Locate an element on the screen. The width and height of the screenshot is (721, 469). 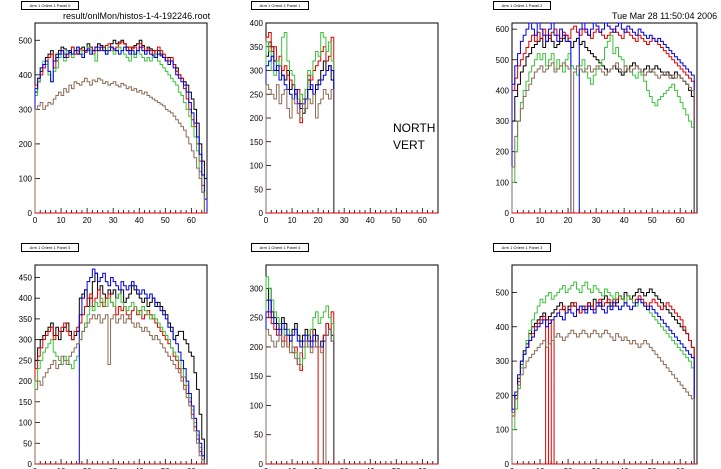
y-tick-label: 600 is located at coordinates (503, 29).